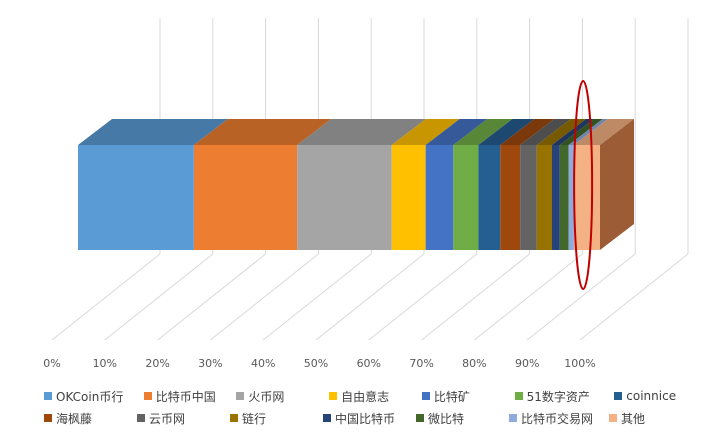 This screenshot has height=438, width=720. Describe the element at coordinates (558, 396) in the screenshot. I see `legend-label: 51数字资产` at that location.